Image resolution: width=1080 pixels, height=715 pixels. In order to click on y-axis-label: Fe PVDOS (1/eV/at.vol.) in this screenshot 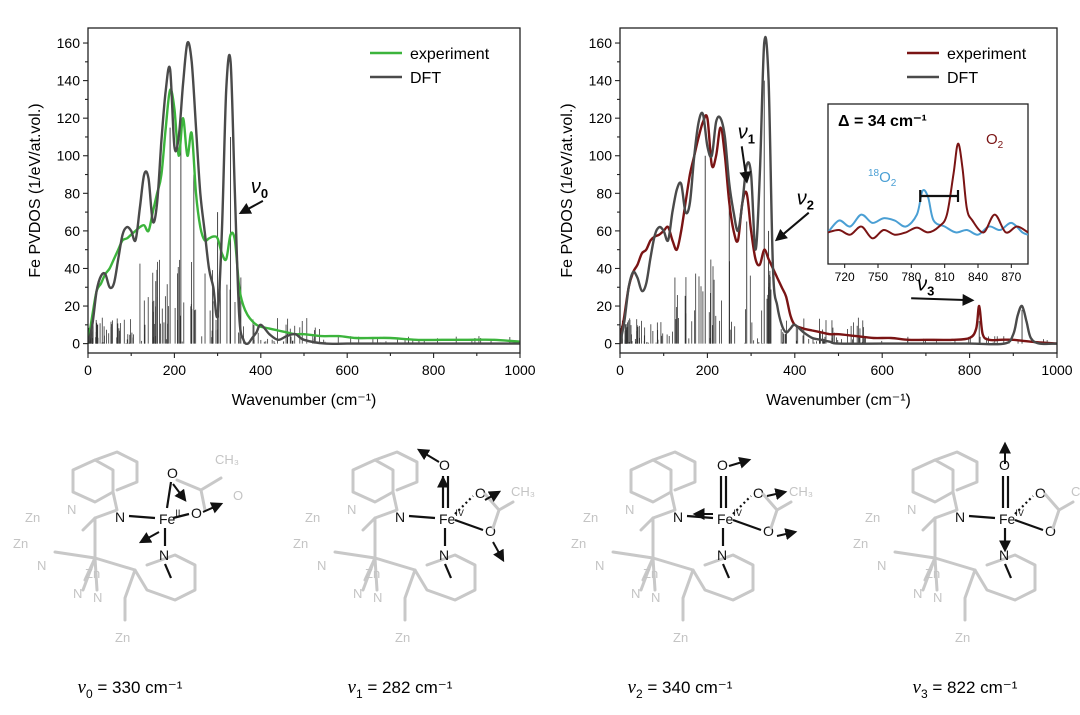, I will do `click(35, 190)`.